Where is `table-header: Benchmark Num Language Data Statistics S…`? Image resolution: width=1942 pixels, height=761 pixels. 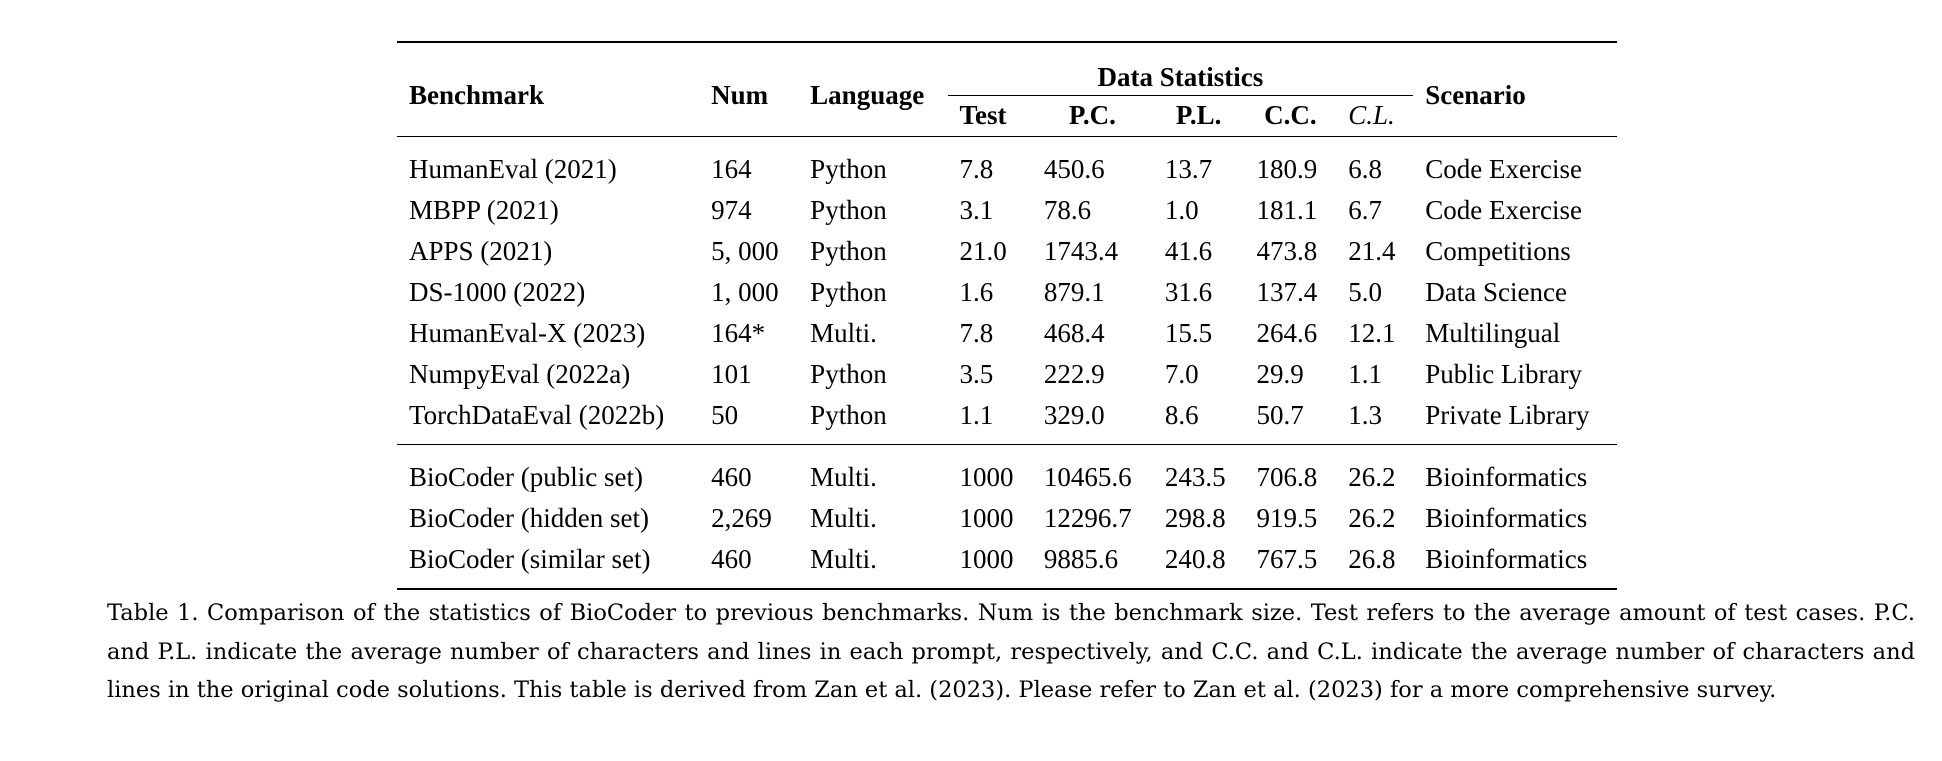
table-header: Benchmark Num Language Data Statistics S… is located at coordinates (1007, 89).